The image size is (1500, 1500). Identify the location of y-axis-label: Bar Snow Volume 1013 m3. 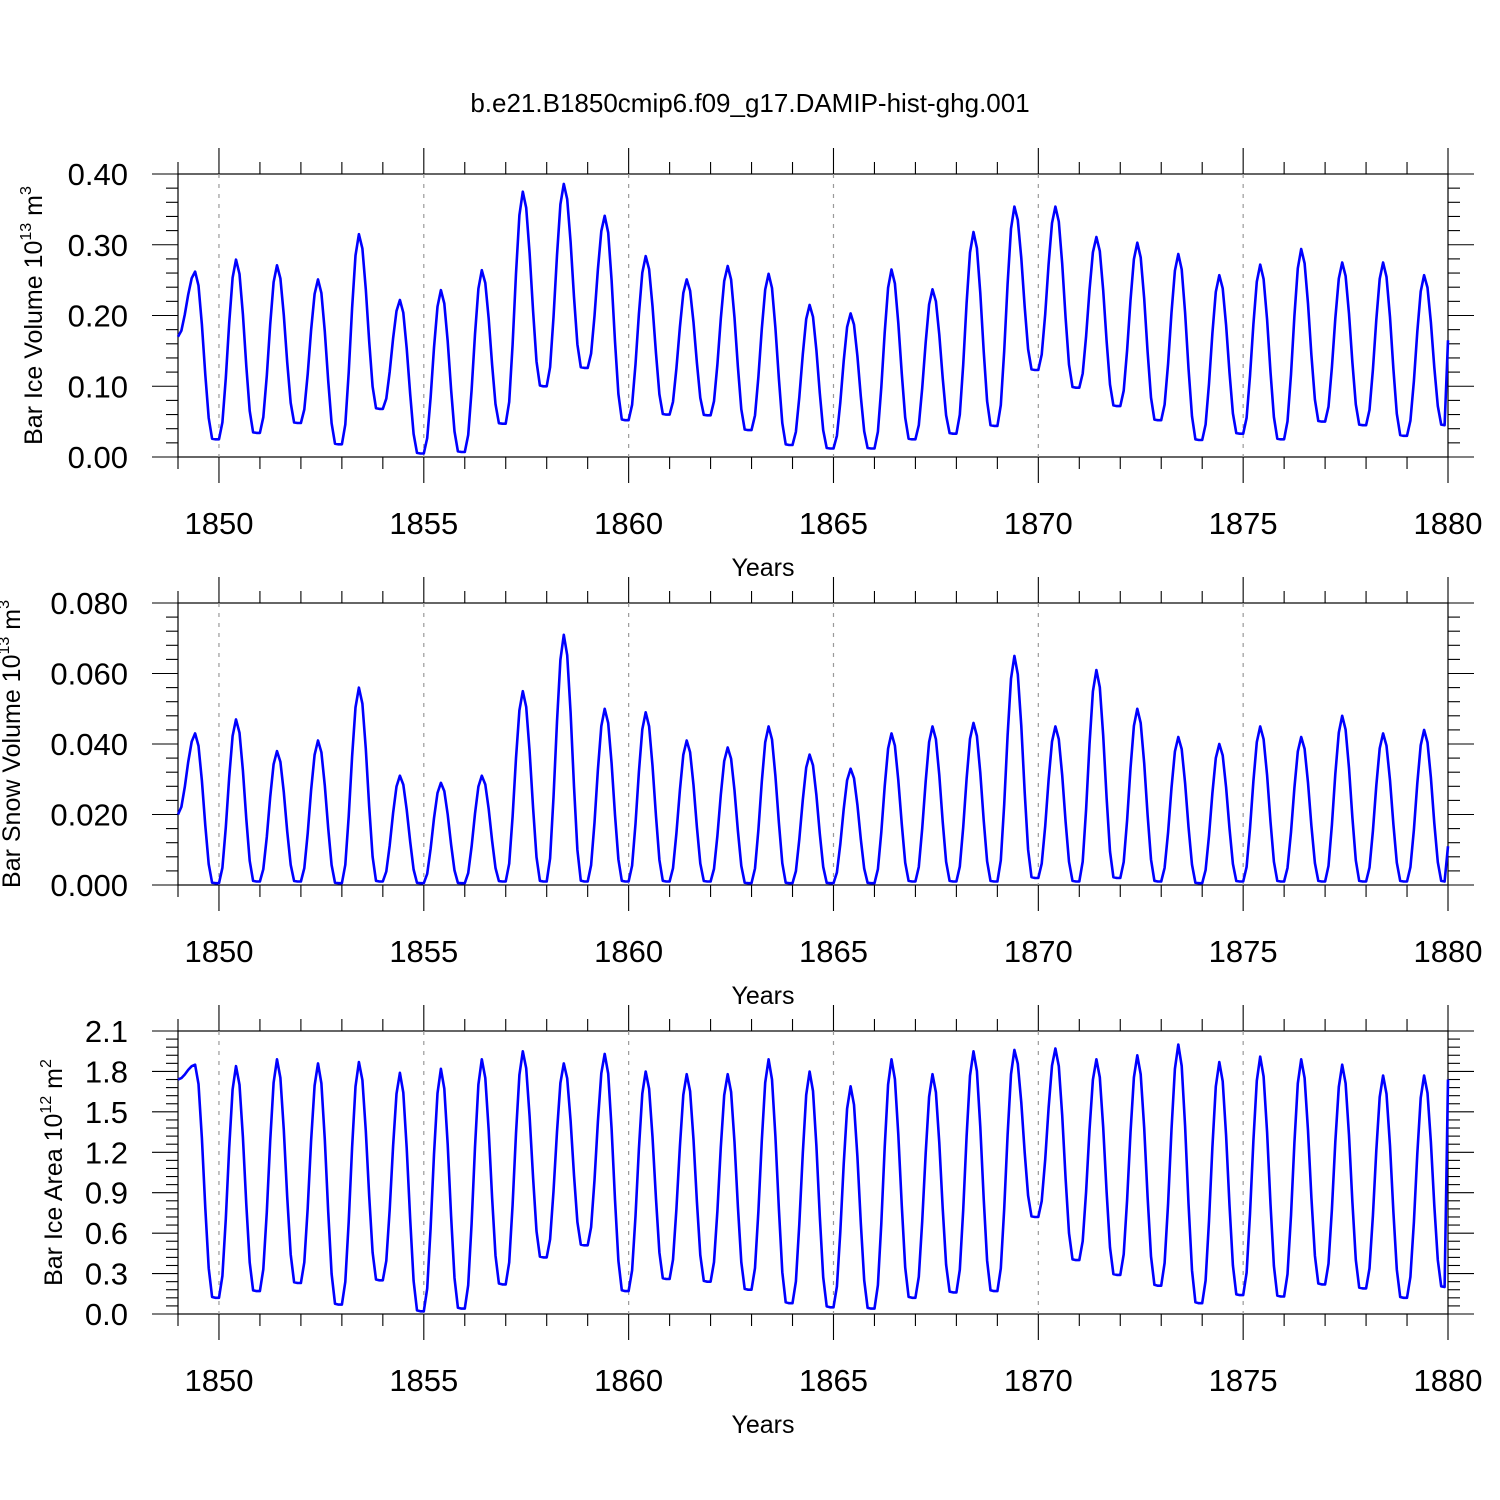
(13, 744).